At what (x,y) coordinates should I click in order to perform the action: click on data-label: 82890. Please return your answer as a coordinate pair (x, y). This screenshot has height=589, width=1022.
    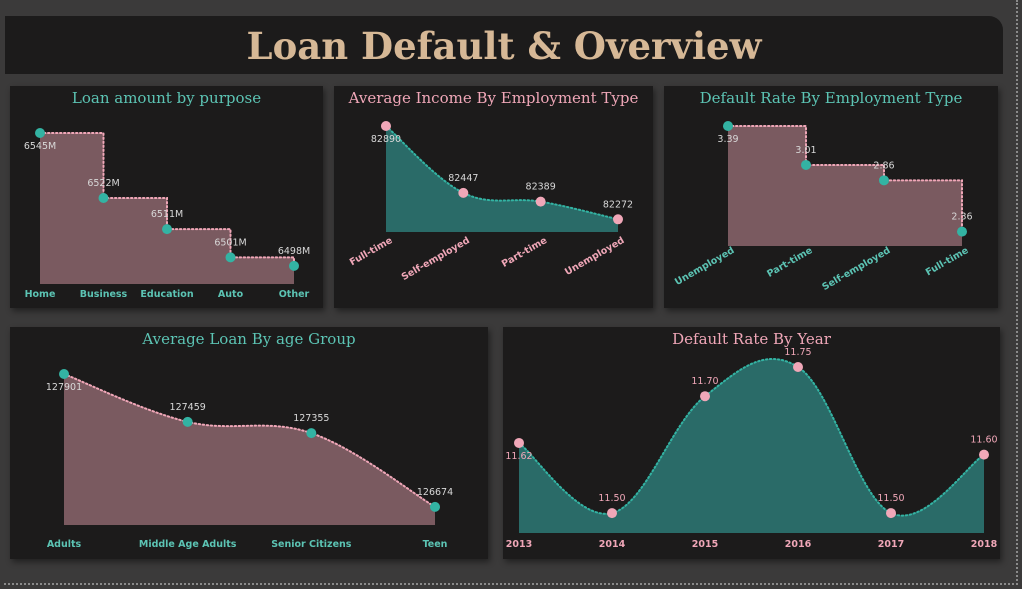
    Looking at the image, I should click on (386, 139).